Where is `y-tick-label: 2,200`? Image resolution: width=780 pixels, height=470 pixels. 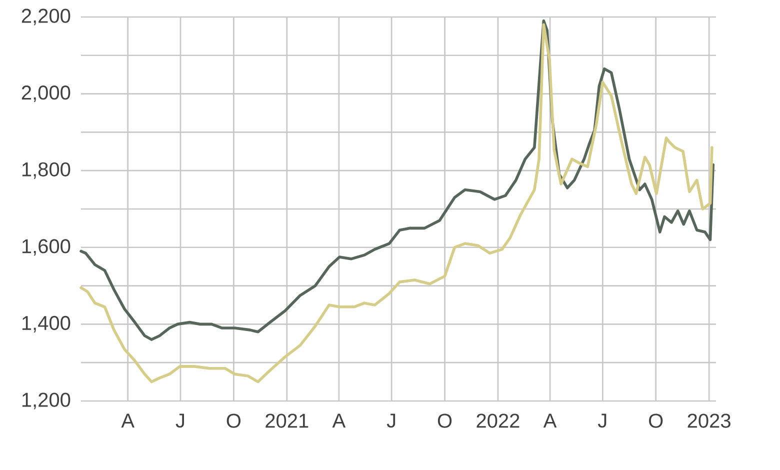 y-tick-label: 2,200 is located at coordinates (46, 17).